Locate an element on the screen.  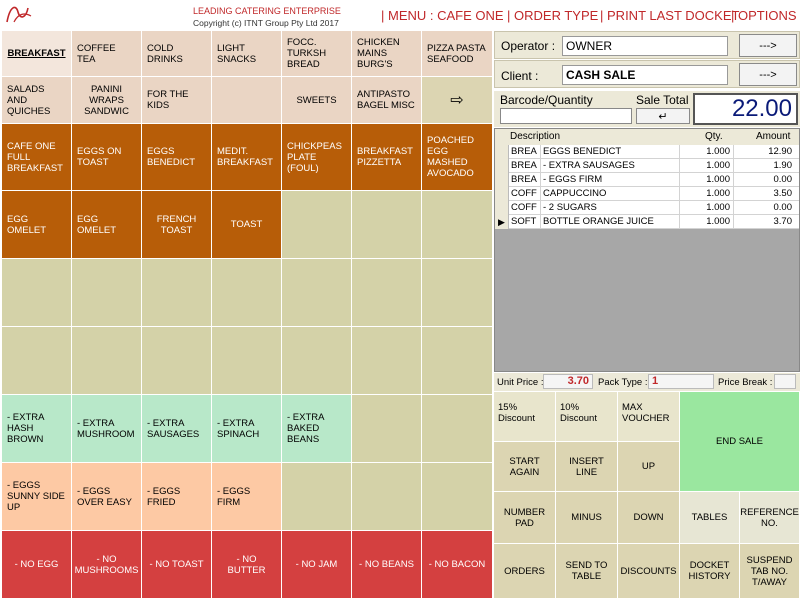
item-breakfast-pizzetta: BREAKFAST PIZZETTA is located at coordinates (387, 157).